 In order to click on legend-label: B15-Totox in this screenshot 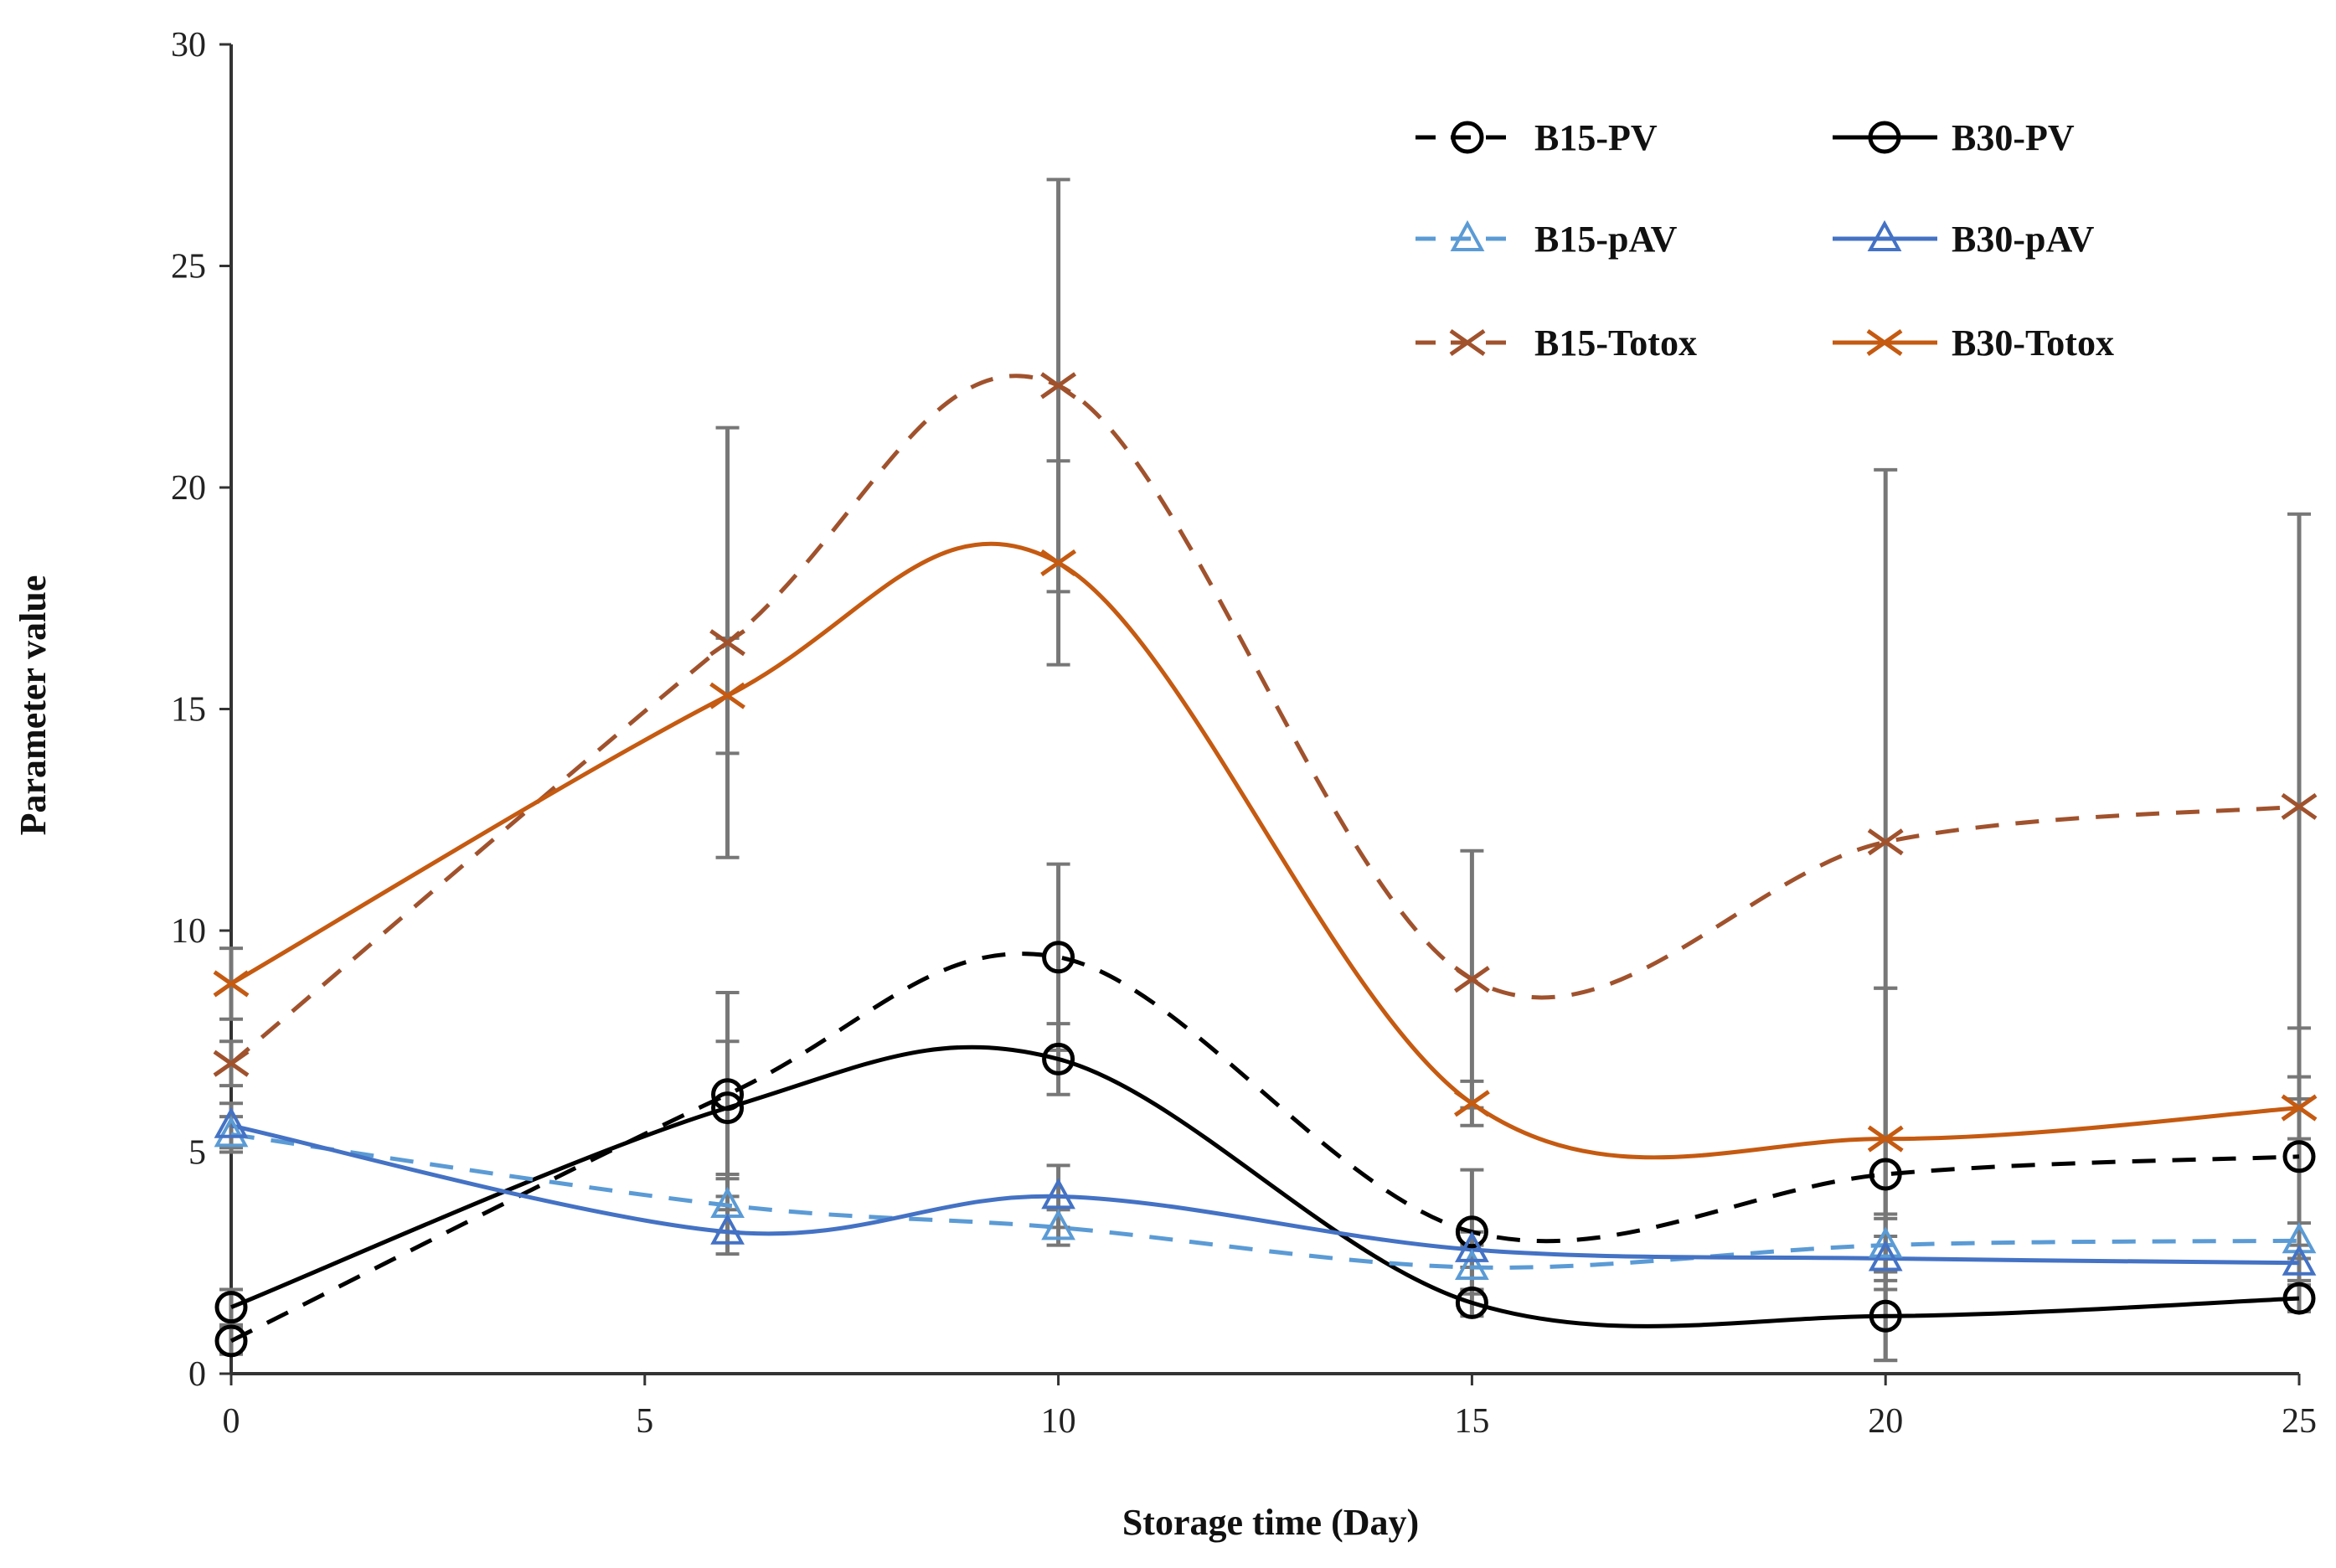, I will do `click(1615, 343)`.